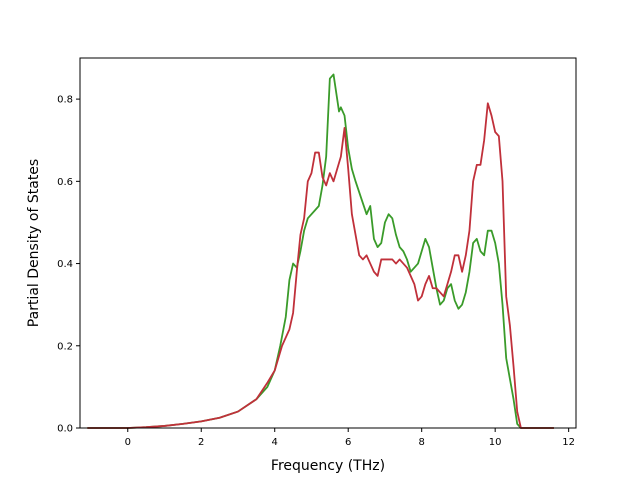  I want to click on x-tick-label: 4, so click(275, 442).